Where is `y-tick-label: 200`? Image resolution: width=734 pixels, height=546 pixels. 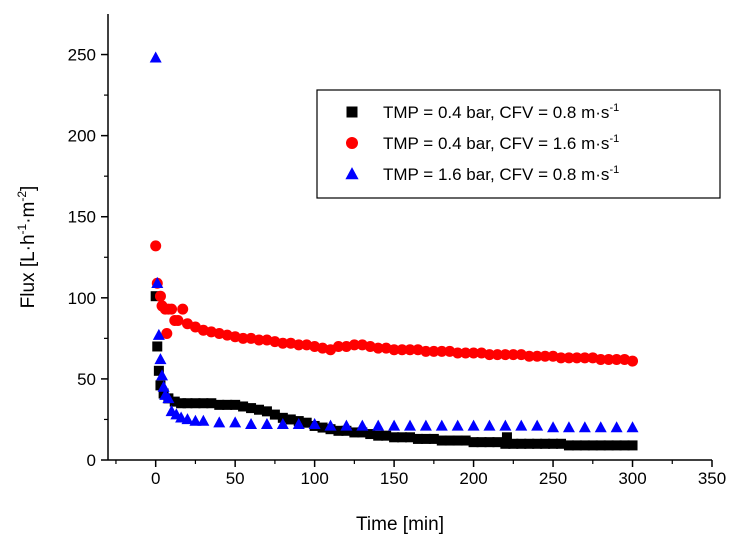 y-tick-label: 200 is located at coordinates (82, 136).